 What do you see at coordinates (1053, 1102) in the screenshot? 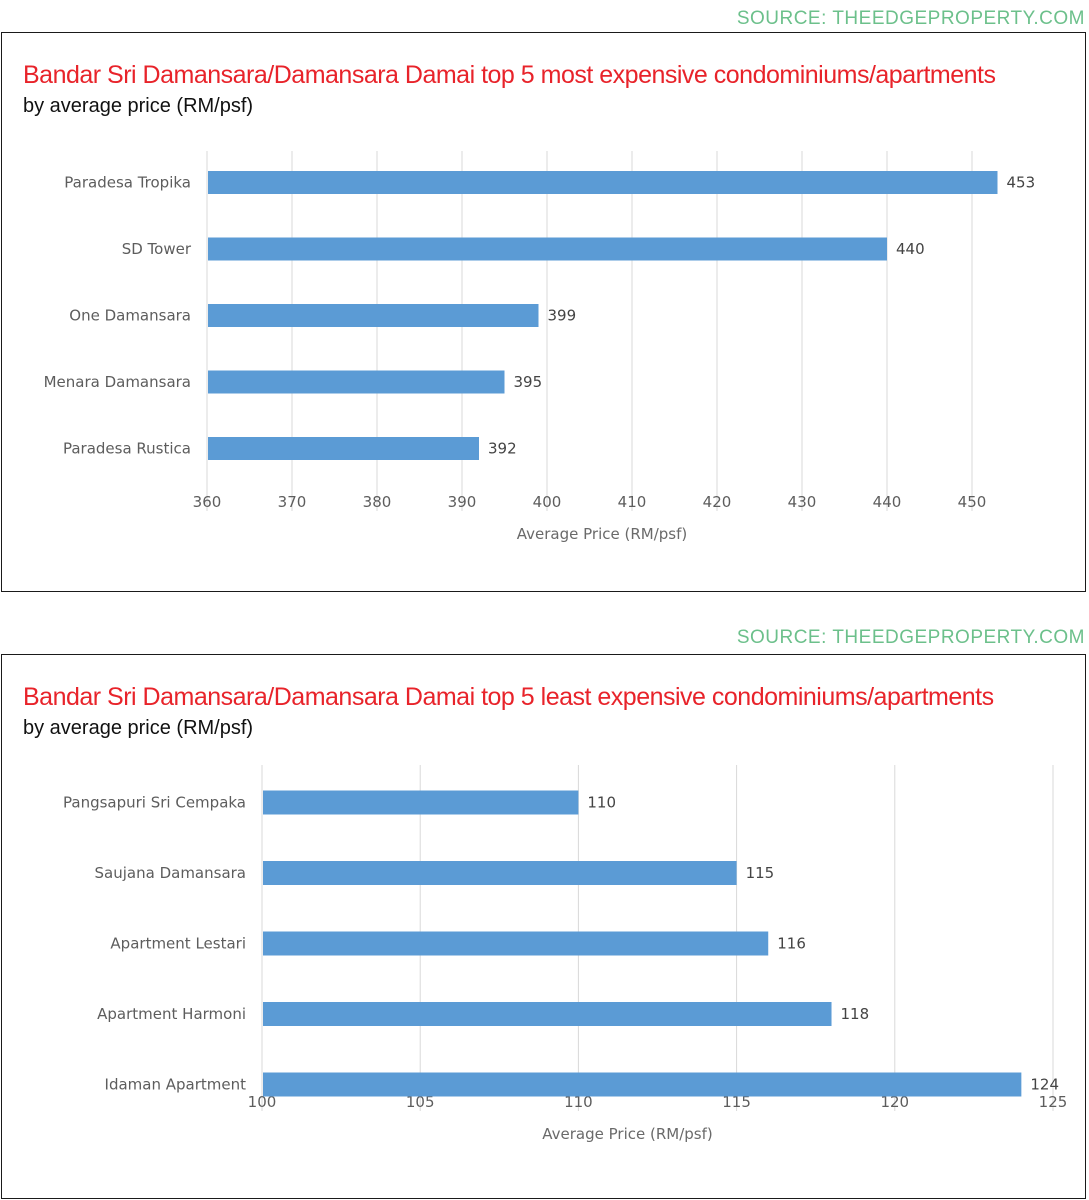
I see `x-tick-label: 125` at bounding box center [1053, 1102].